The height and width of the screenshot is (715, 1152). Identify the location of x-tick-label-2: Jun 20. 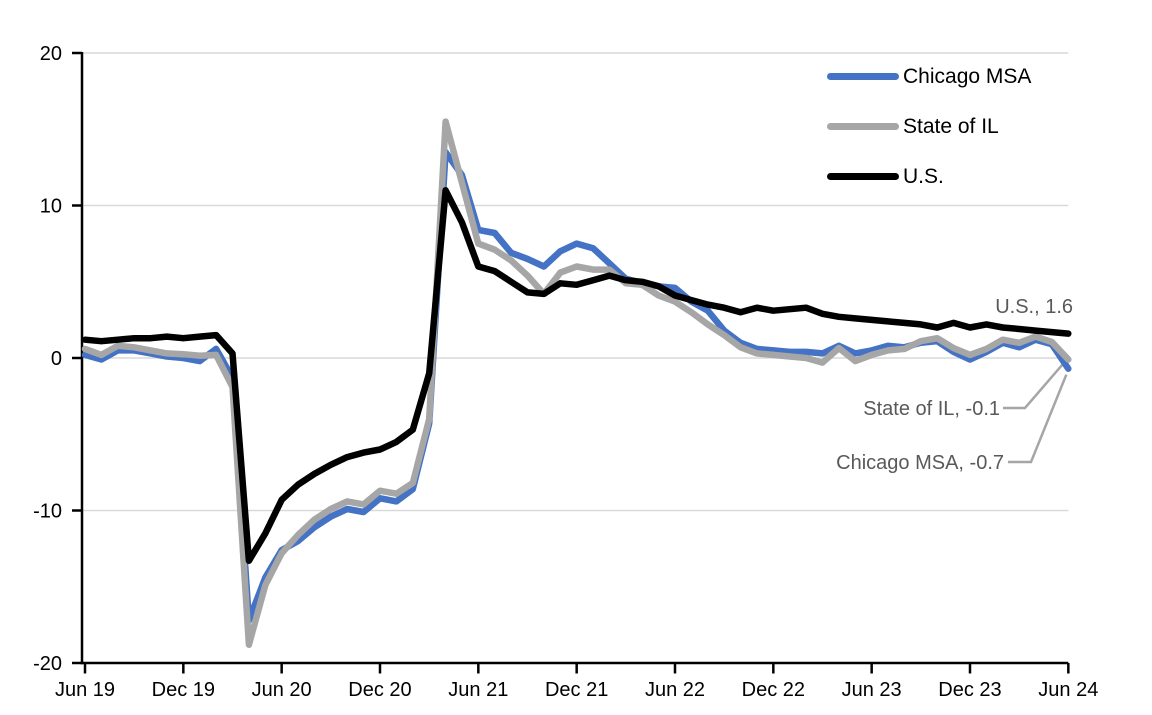
(282, 690).